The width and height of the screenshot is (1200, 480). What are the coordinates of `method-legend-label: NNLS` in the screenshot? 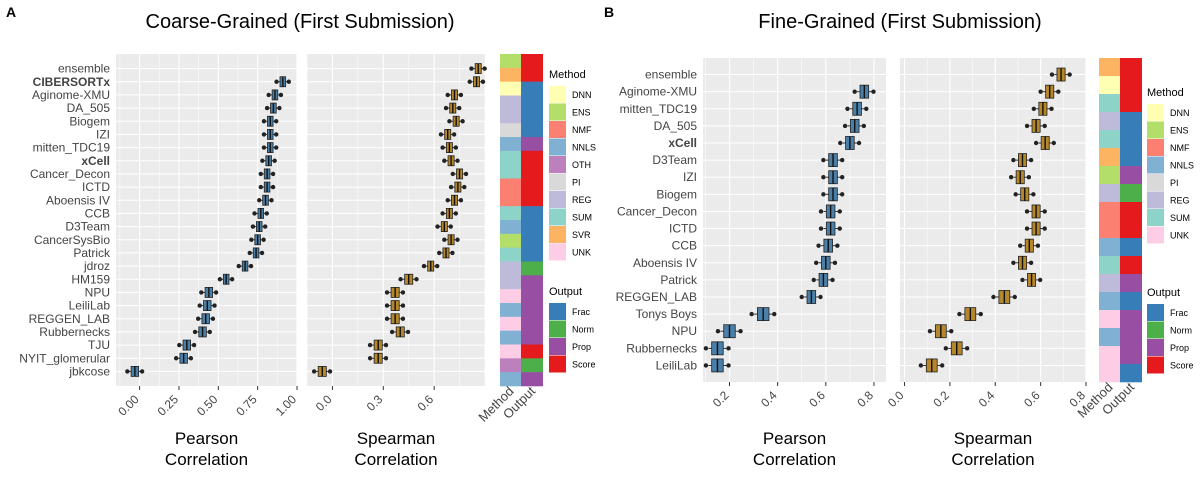 It's located at (584, 148).